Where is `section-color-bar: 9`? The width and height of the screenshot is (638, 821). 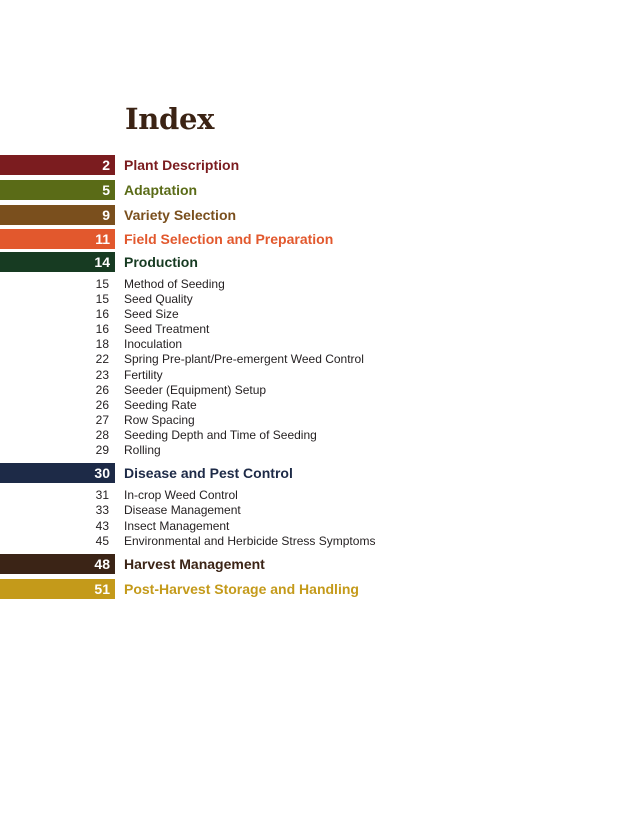
section-color-bar: 9 is located at coordinates (57, 215).